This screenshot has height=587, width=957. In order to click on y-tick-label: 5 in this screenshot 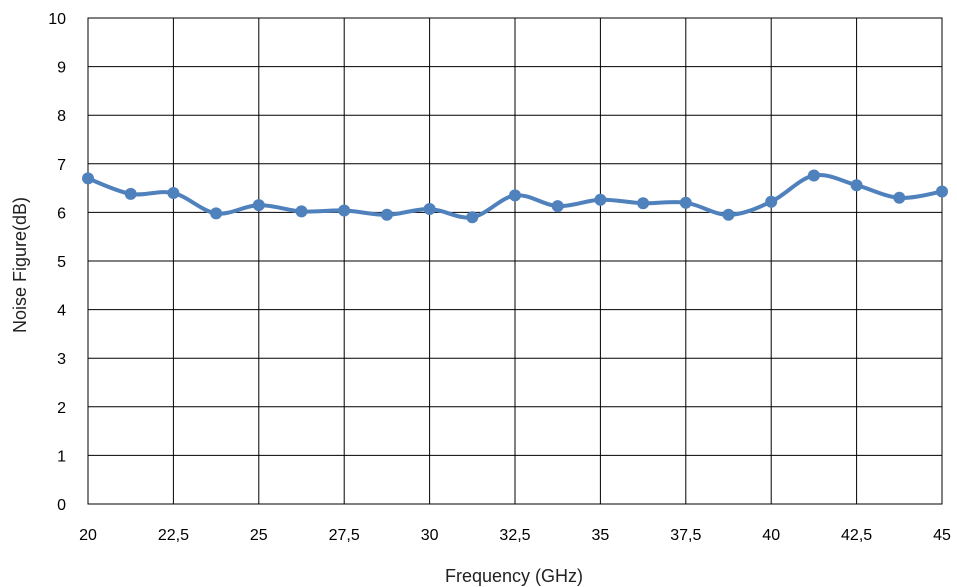, I will do `click(61, 262)`.